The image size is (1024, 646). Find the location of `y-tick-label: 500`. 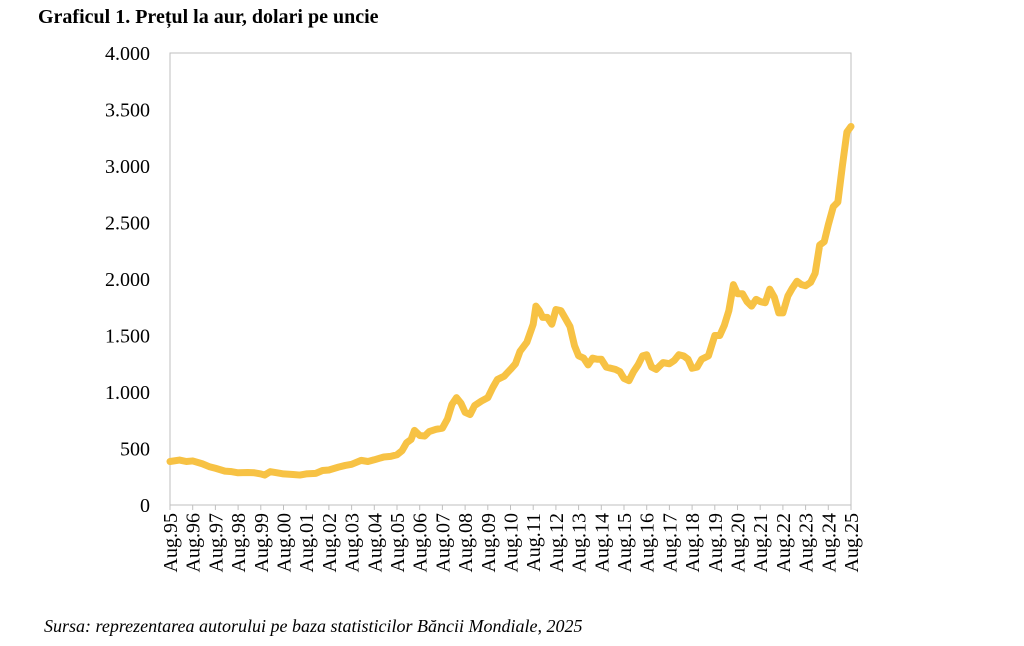

y-tick-label: 500 is located at coordinates (135, 450).